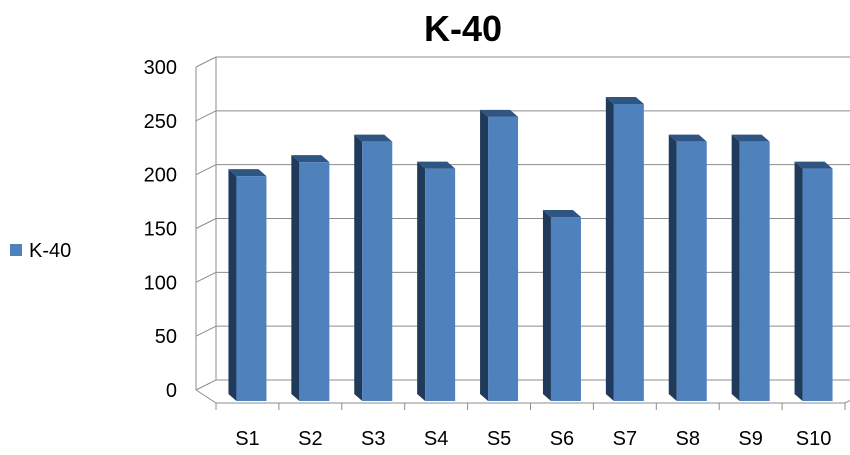 This screenshot has height=455, width=850. I want to click on y-tick-label: 300, so click(160, 68).